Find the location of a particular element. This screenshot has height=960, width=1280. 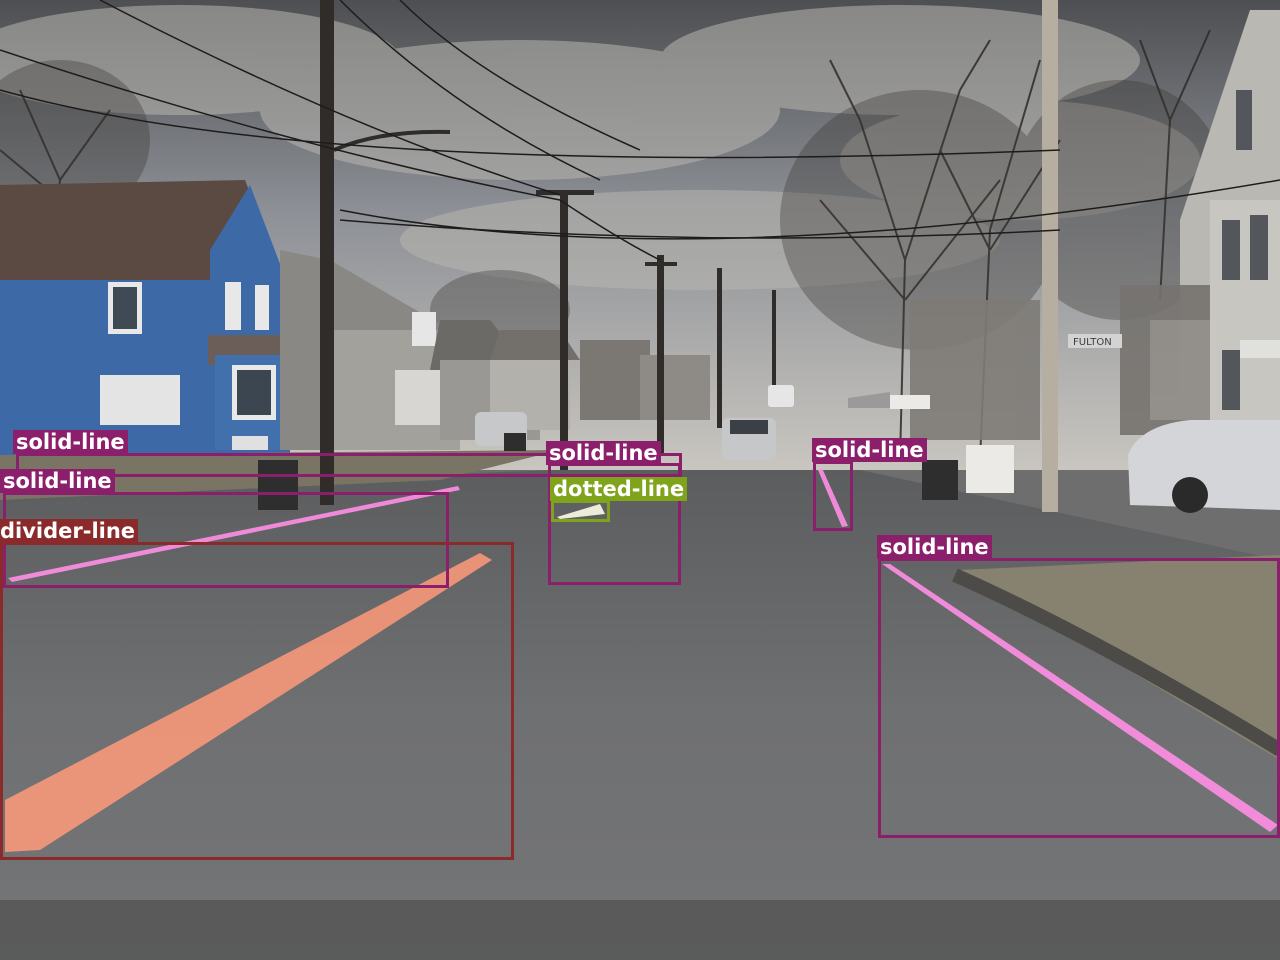

solid-line-mask-left is located at coordinates (234, 534).